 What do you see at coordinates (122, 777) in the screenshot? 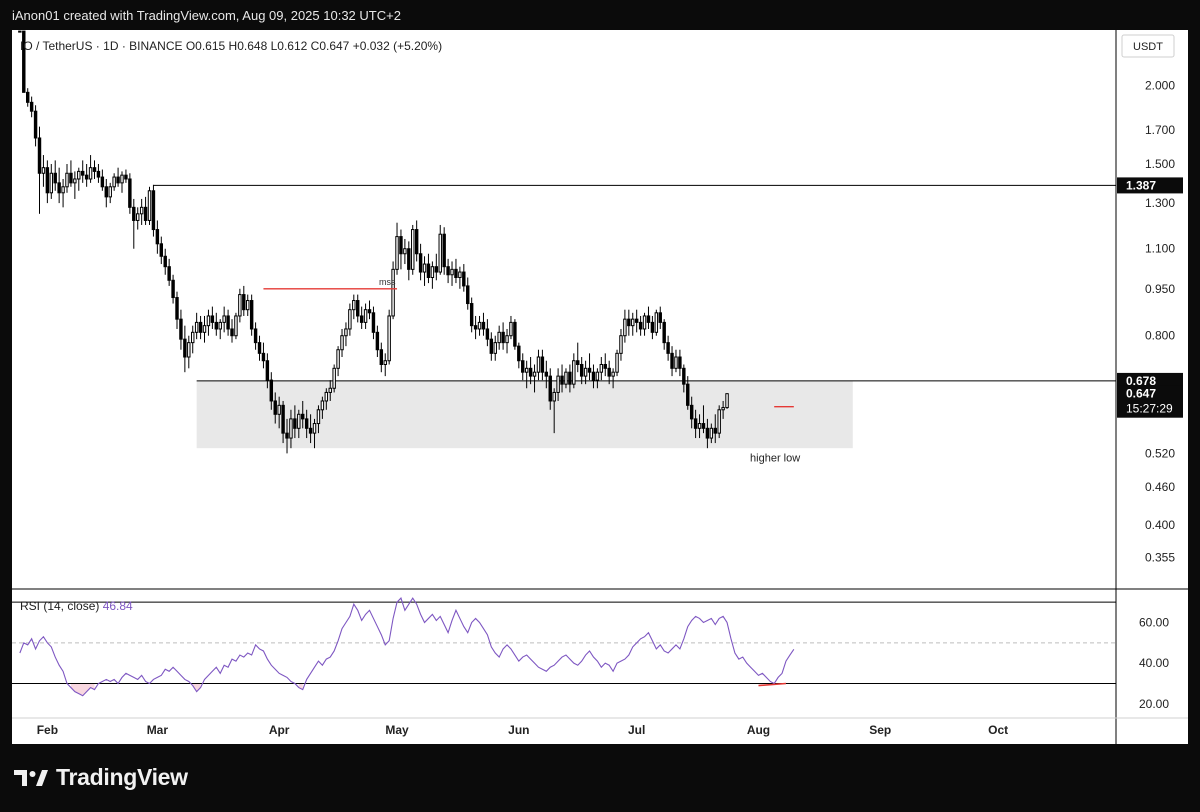
I see `brand-name: TradingView` at bounding box center [122, 777].